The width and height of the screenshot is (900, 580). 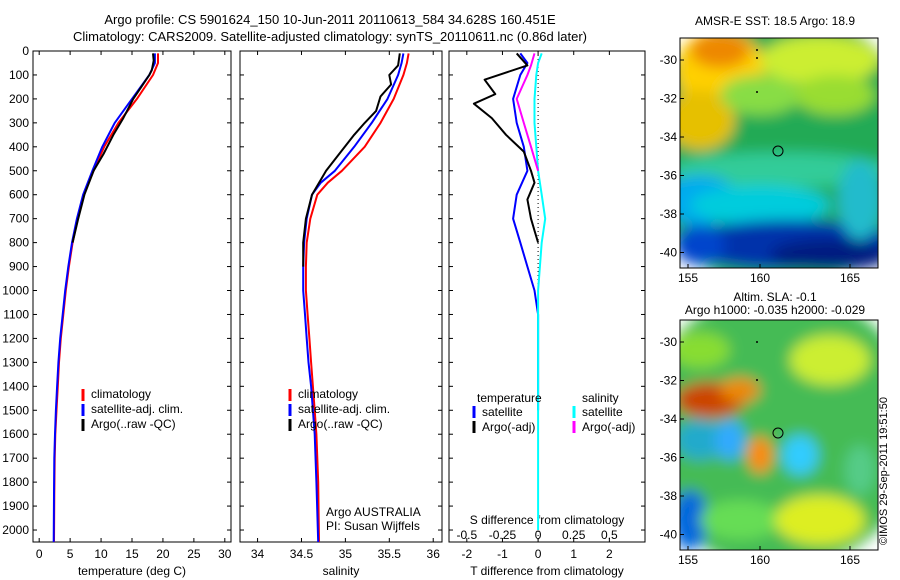 What do you see at coordinates (540, 291) in the screenshot?
I see `difference-series-sat_s` at bounding box center [540, 291].